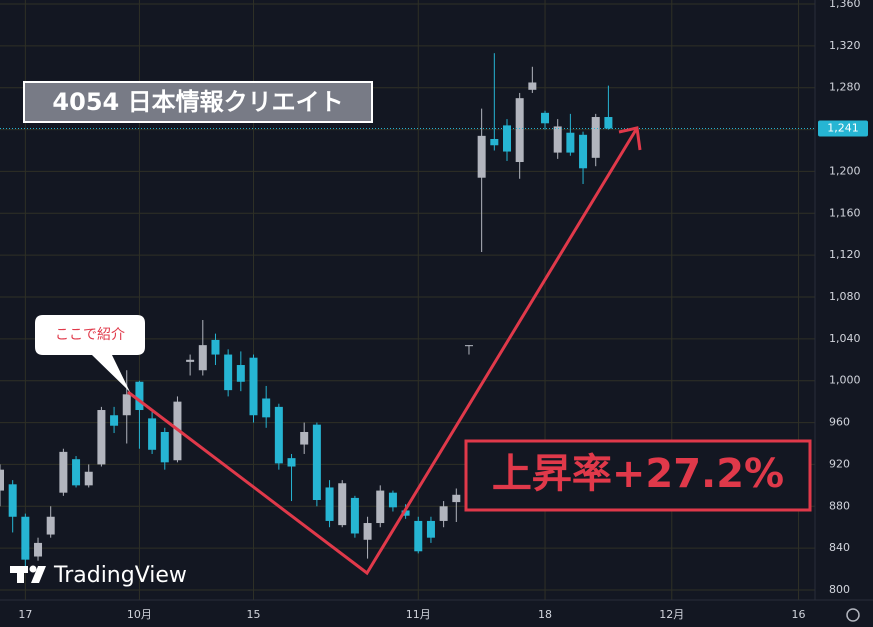  Describe the element at coordinates (845, 338) in the screenshot. I see `y-tick-label: 1,040` at that location.